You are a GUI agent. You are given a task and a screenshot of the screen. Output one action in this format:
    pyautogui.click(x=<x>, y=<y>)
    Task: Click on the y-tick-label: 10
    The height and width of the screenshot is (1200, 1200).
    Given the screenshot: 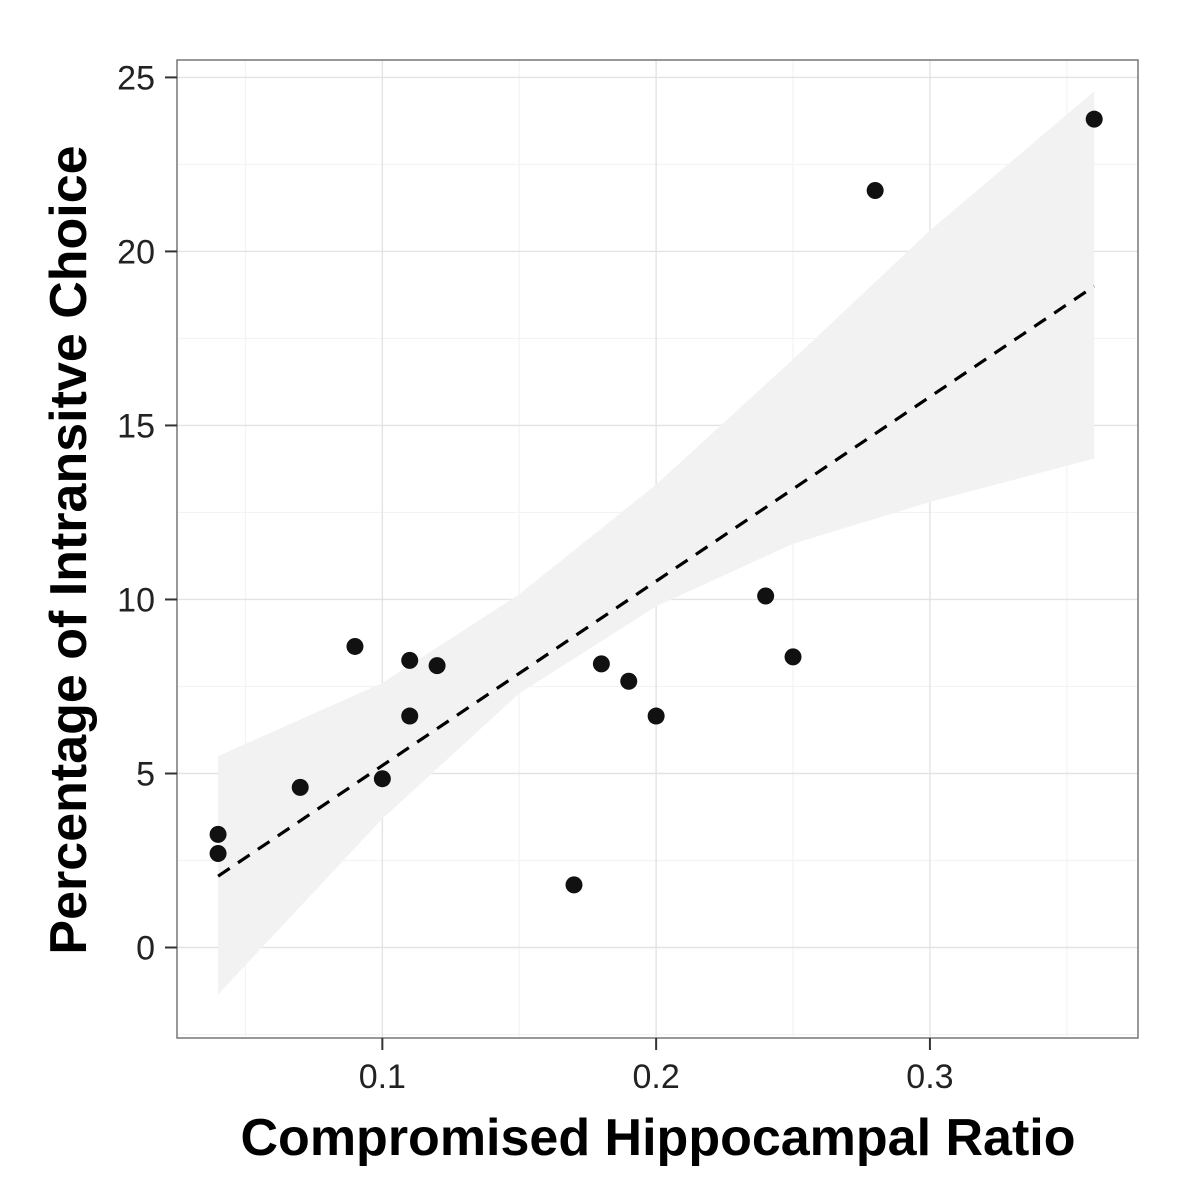 What is the action you would take?
    pyautogui.click(x=136, y=600)
    